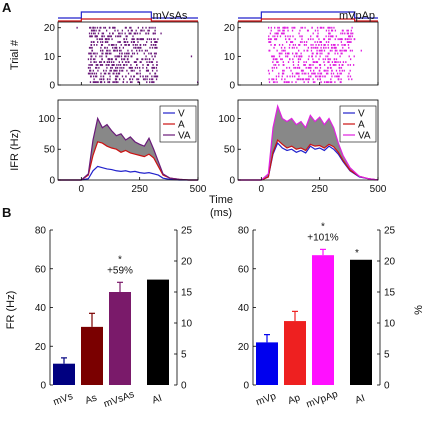 The width and height of the screenshot is (433, 432). What do you see at coordinates (41, 347) in the screenshot?
I see `y-tick-label: 20` at bounding box center [41, 347].